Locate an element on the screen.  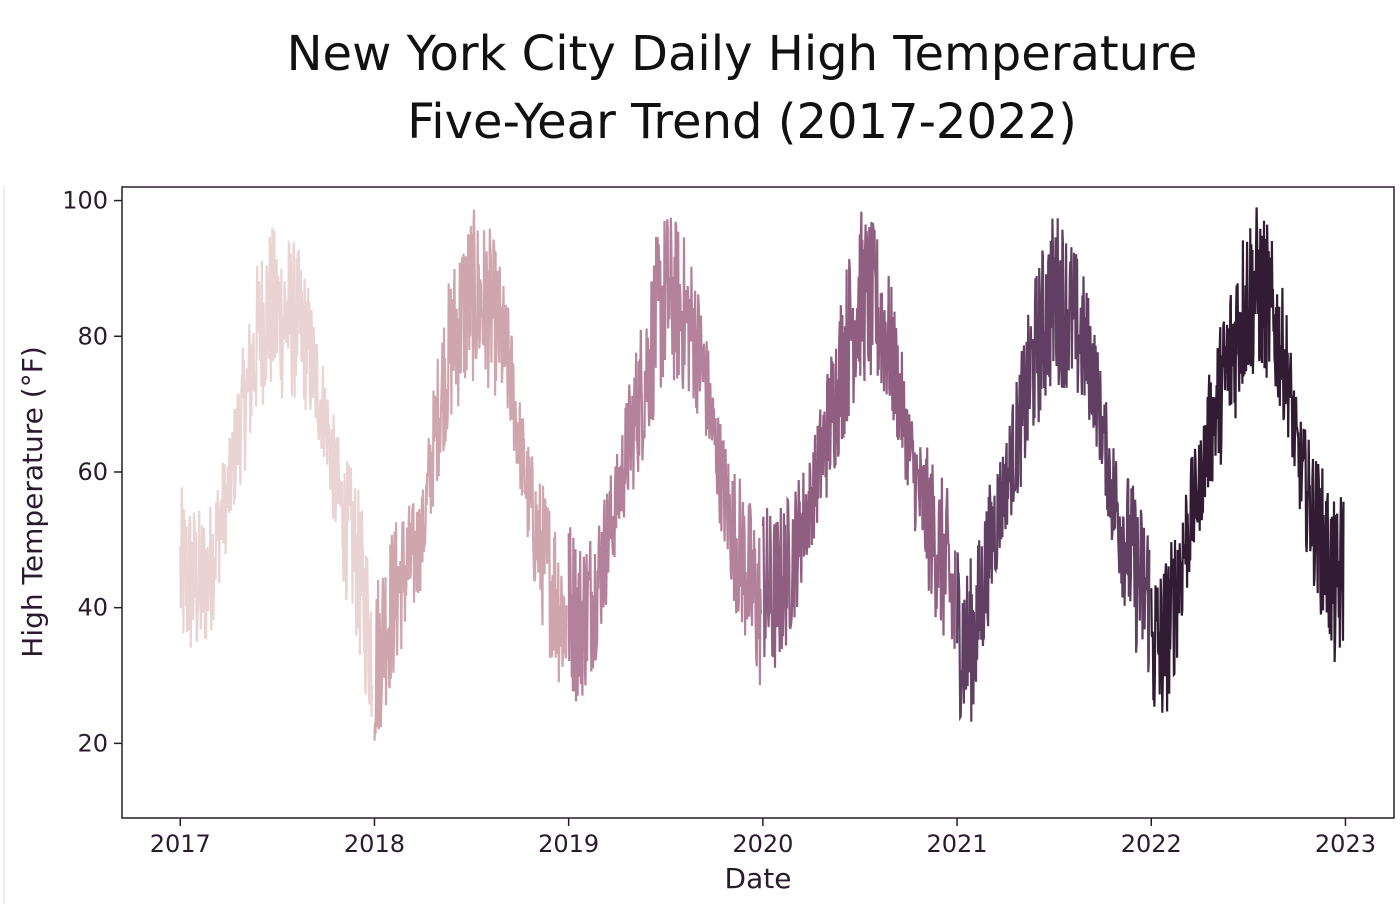
series-line-2018-daily is located at coordinates (470, 475).